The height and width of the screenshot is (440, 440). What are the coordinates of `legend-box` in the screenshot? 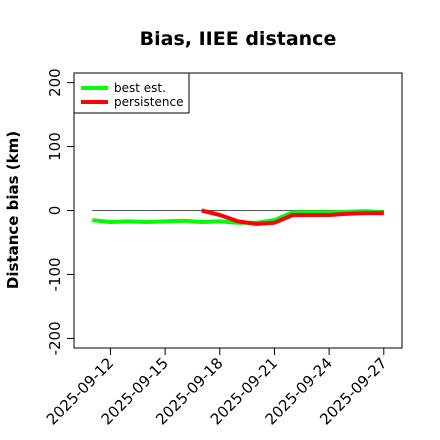 It's located at (131, 93).